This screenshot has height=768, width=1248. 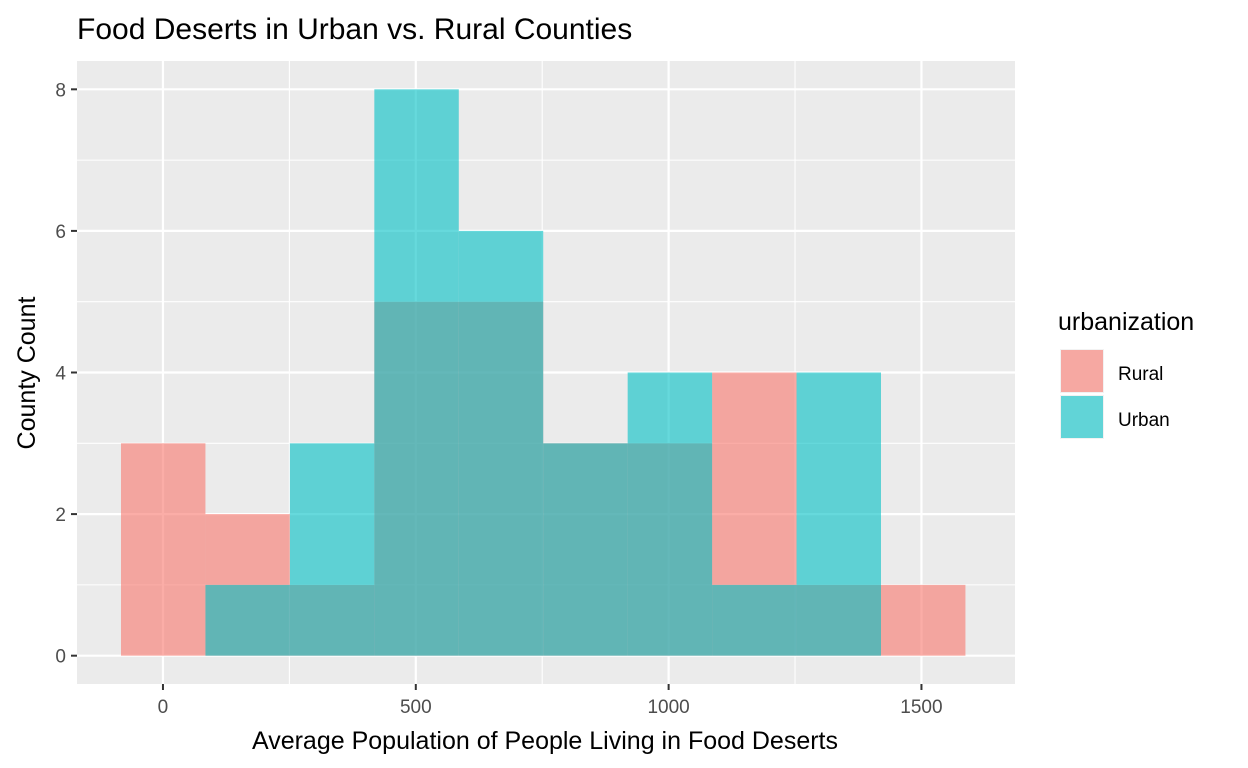 I want to click on y-tick-label: 8, so click(x=60, y=90).